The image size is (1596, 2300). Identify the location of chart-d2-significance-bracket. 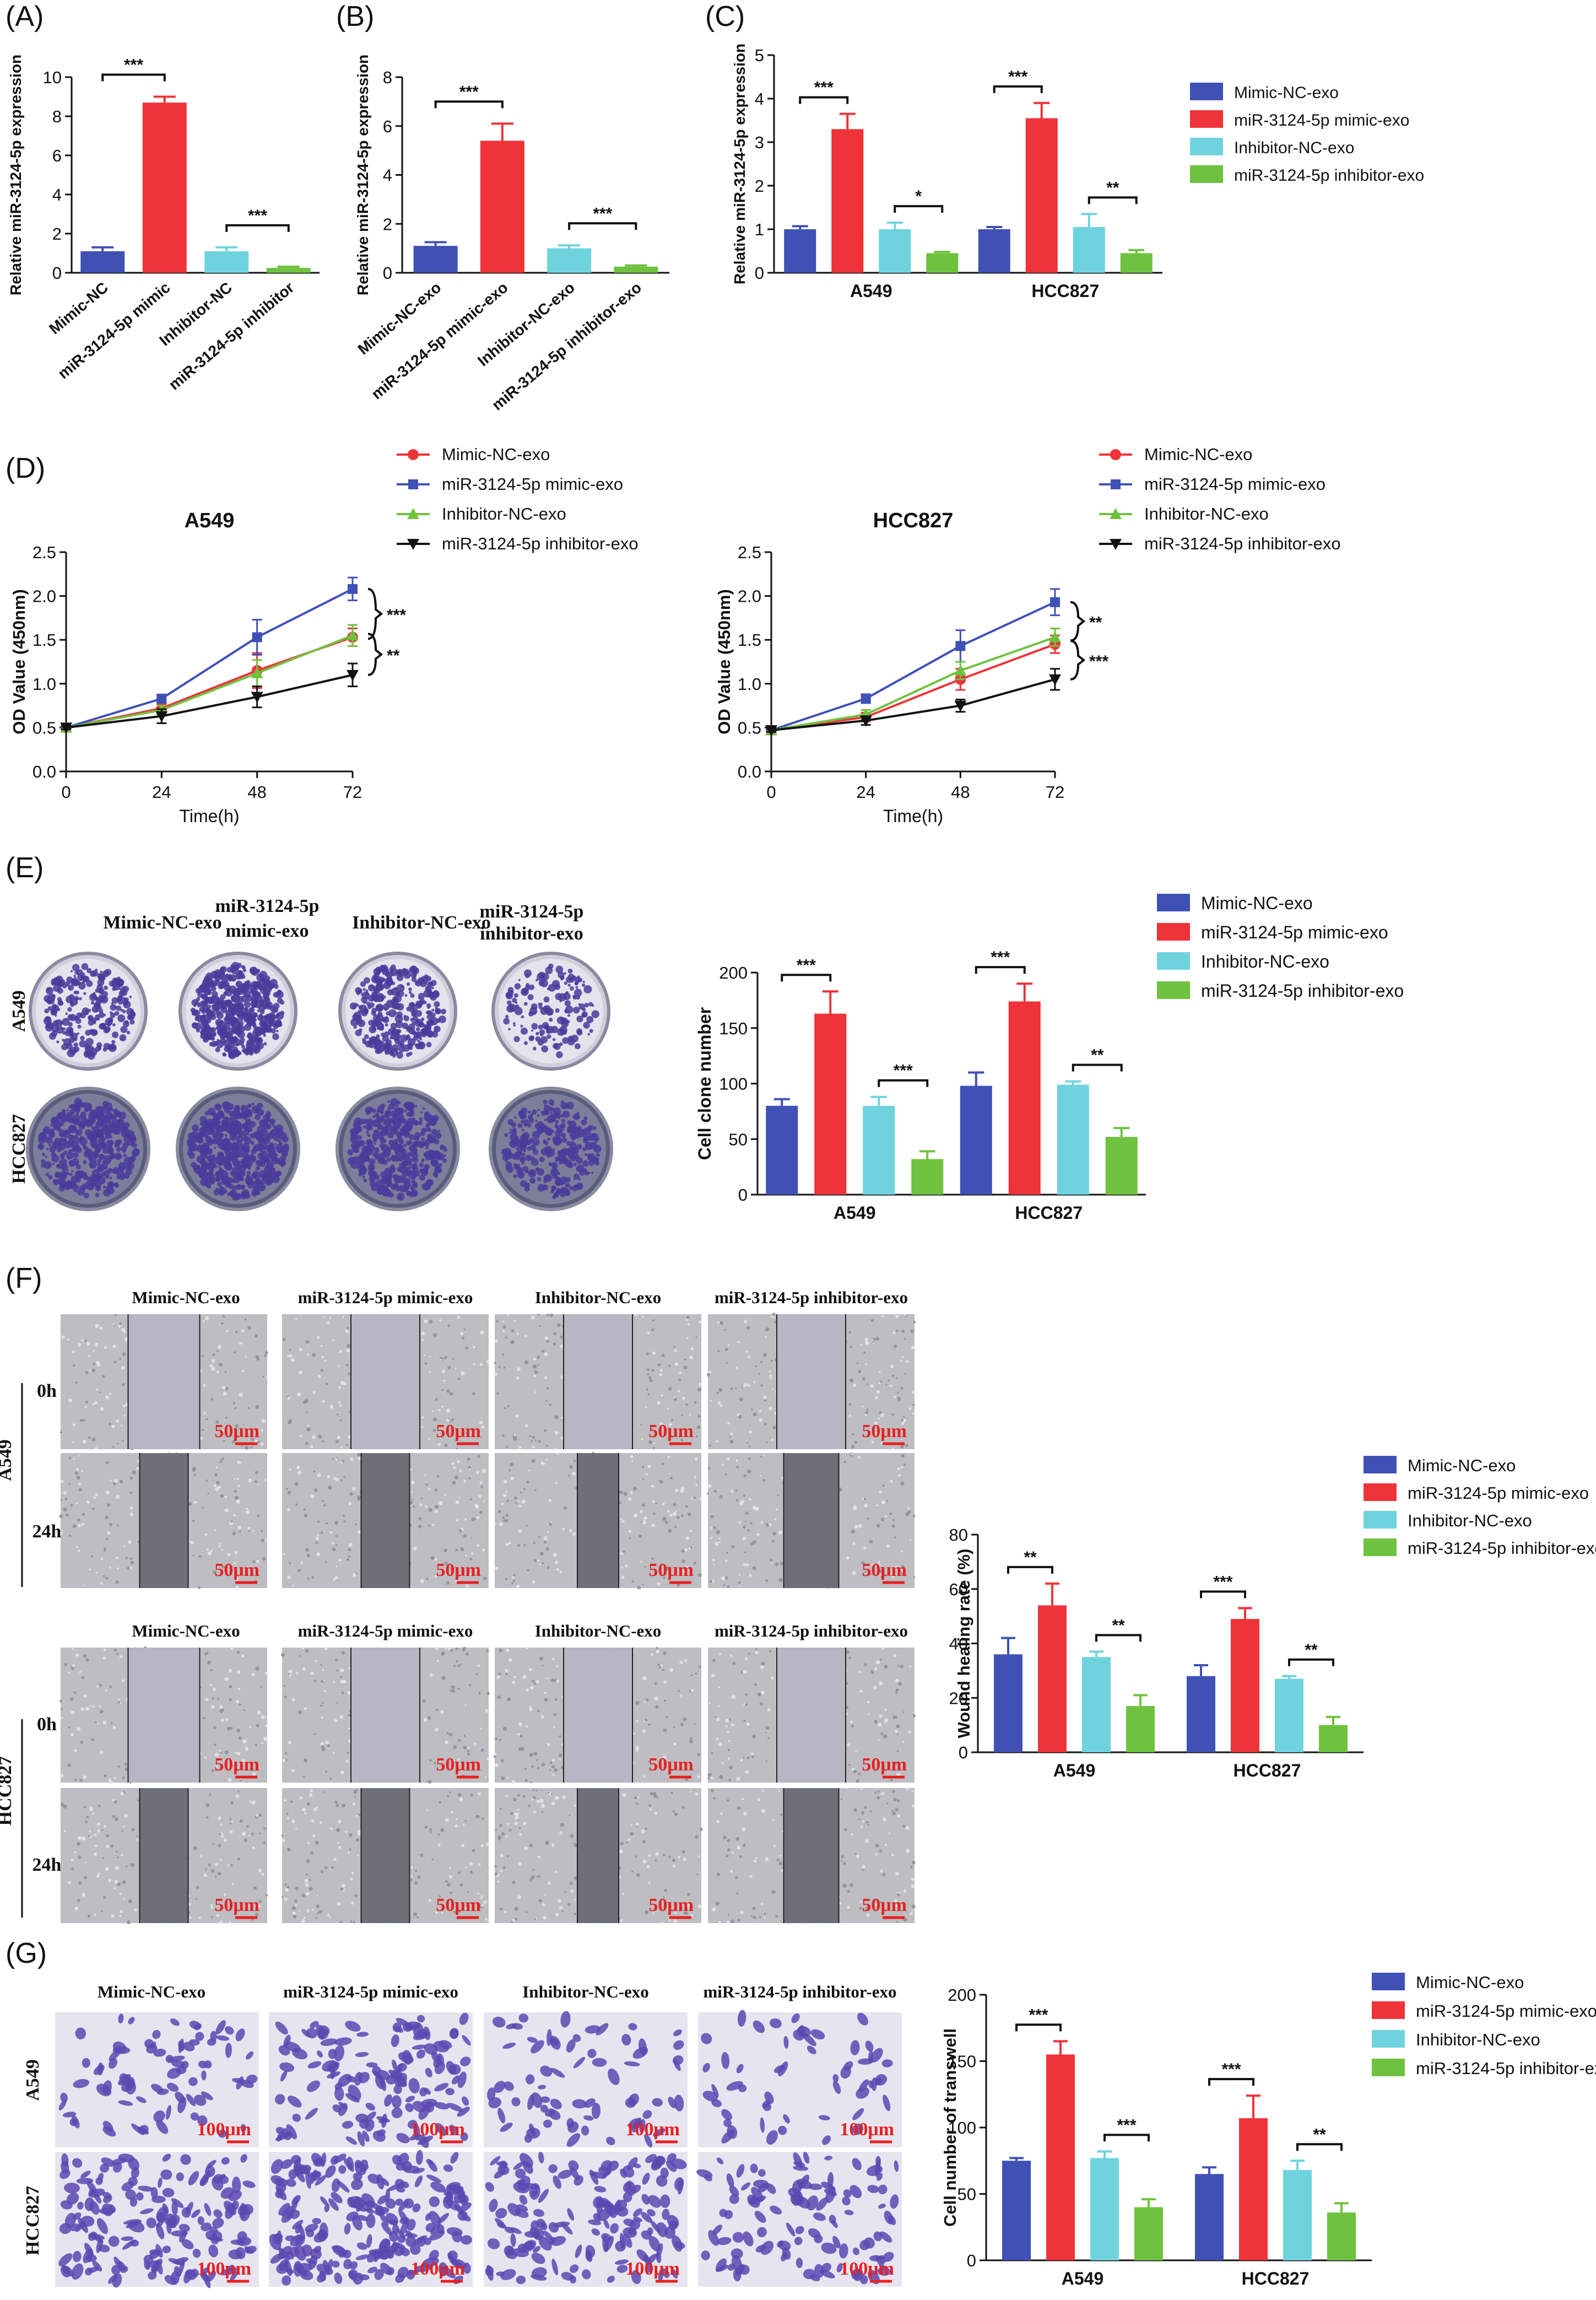
(1078, 660).